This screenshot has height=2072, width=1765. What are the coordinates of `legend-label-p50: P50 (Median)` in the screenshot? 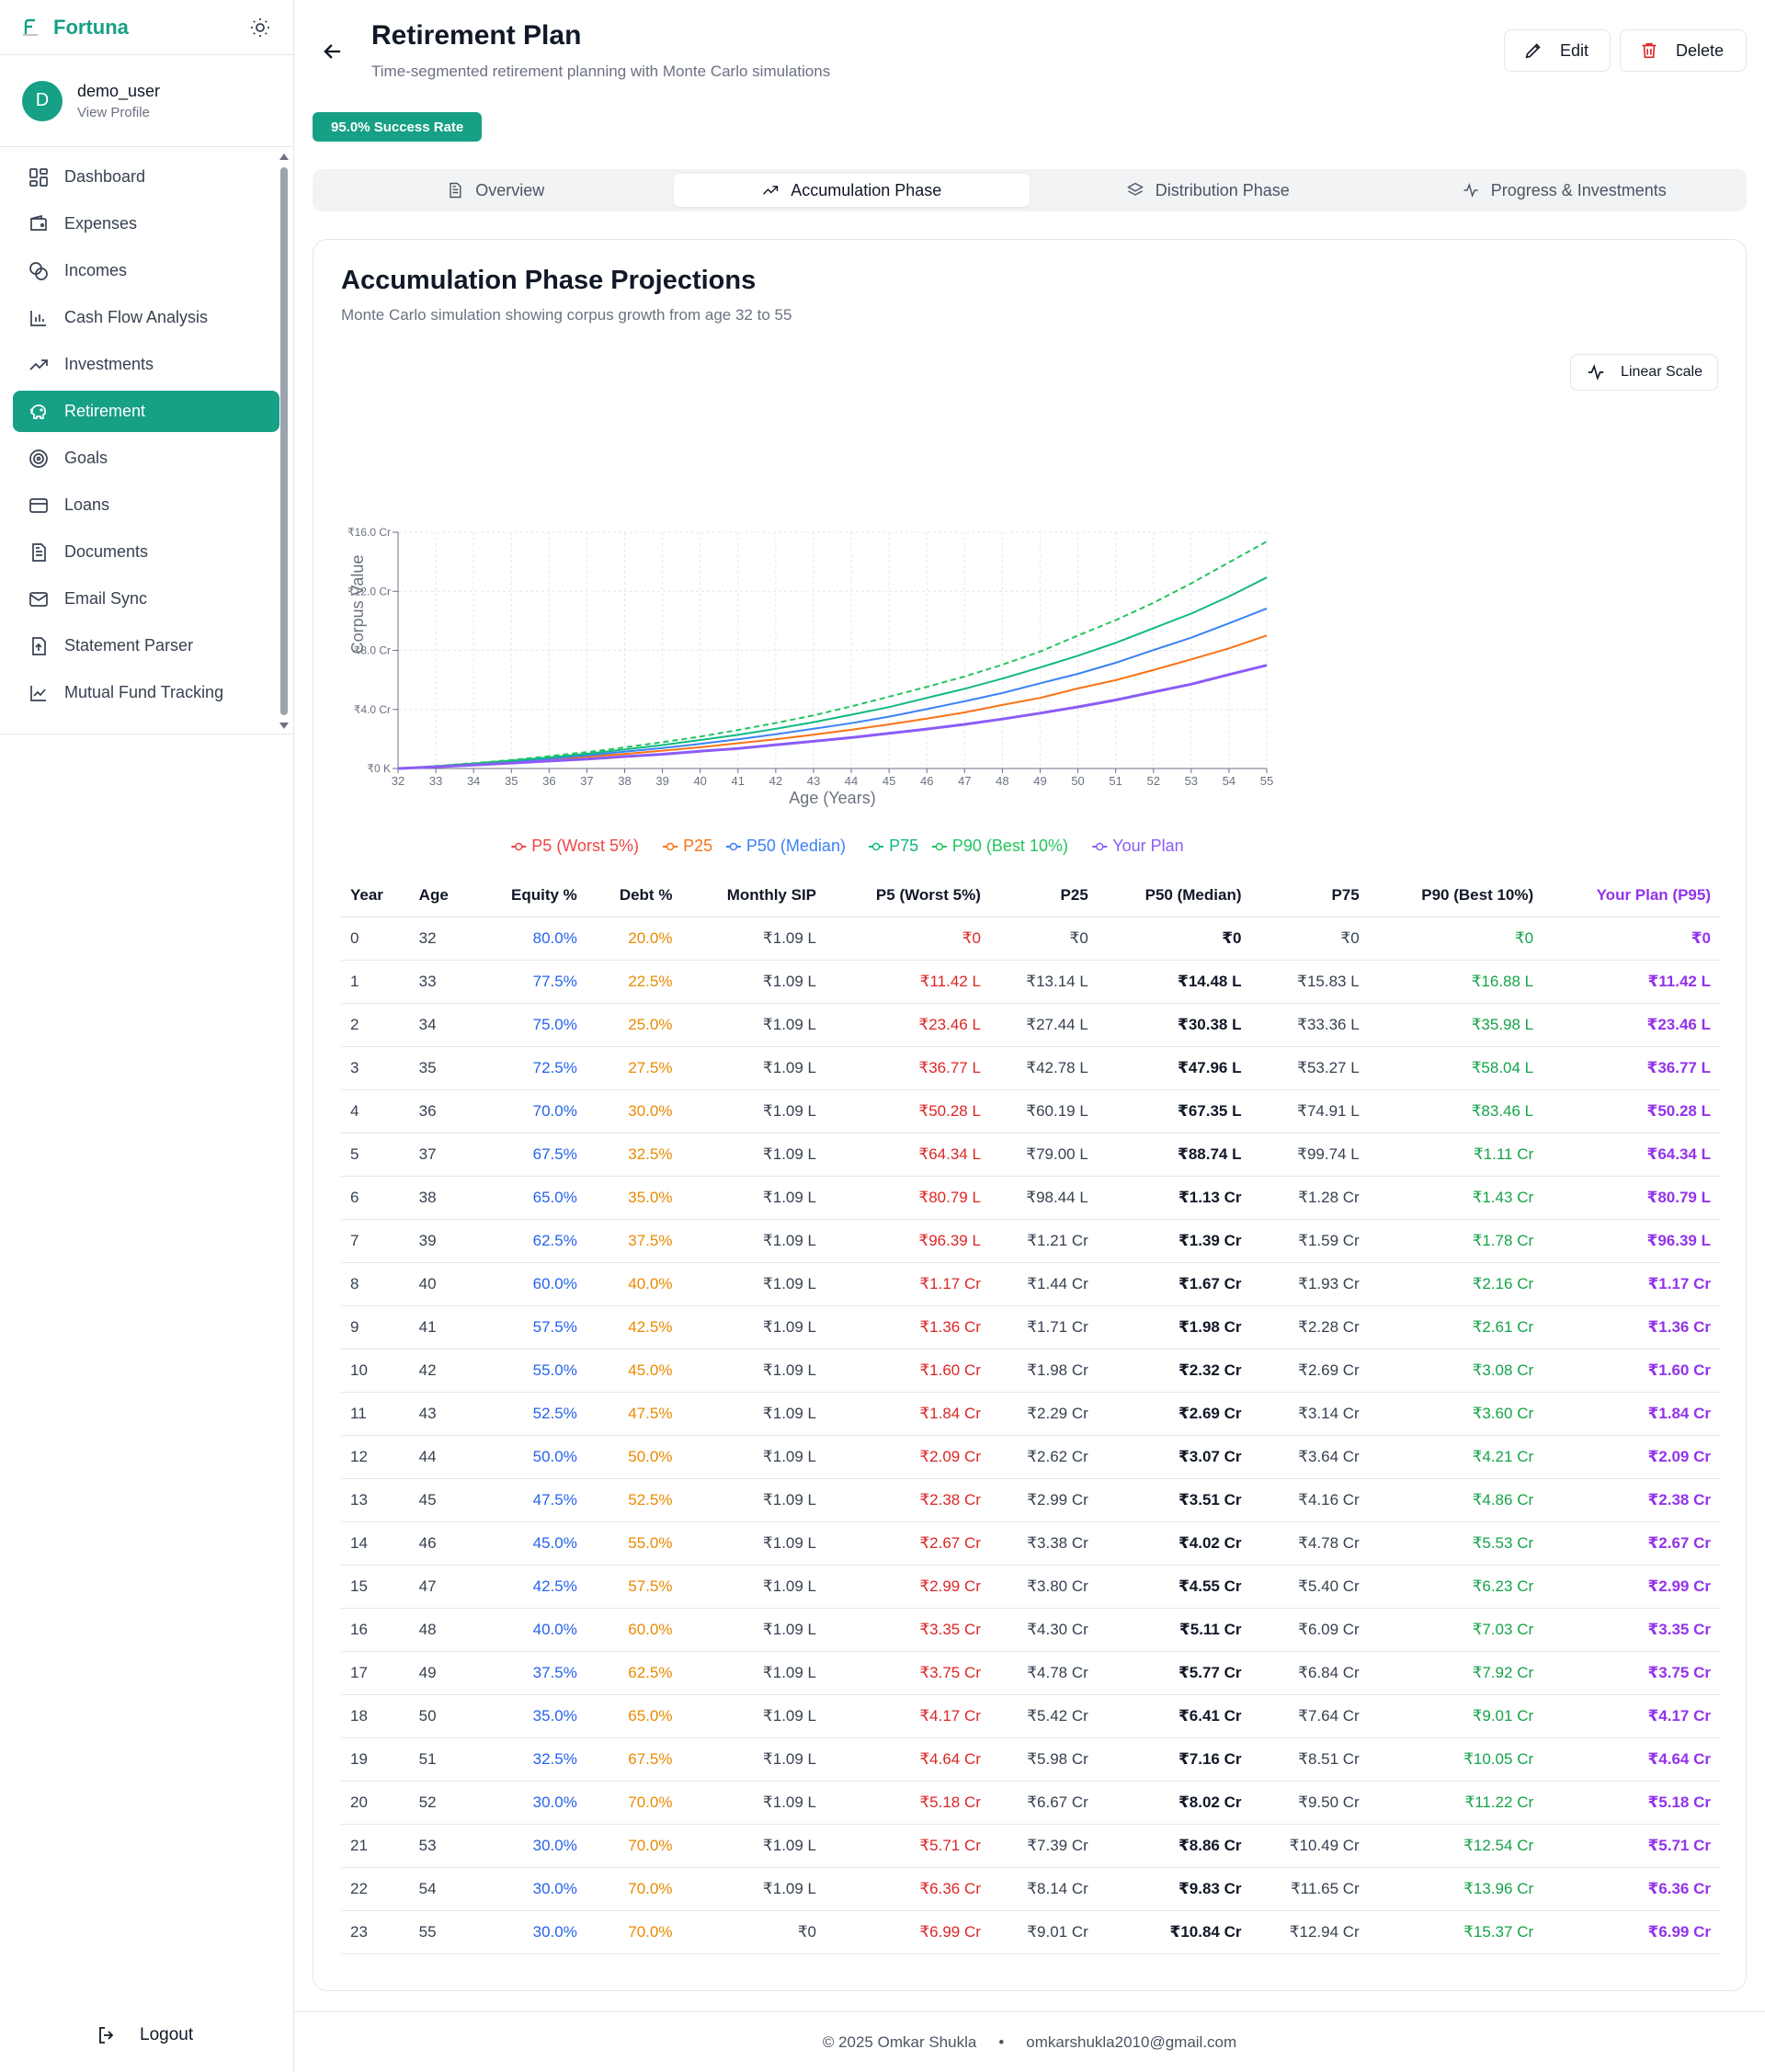 It's located at (796, 846).